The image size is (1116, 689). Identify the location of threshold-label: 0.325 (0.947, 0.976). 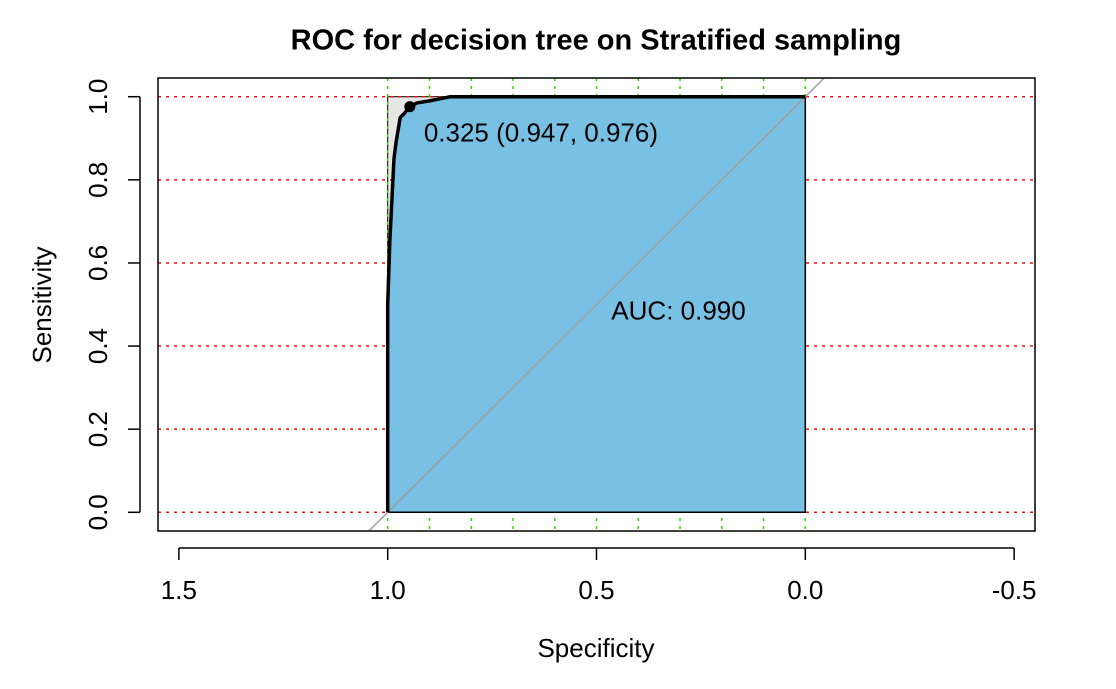
(541, 133).